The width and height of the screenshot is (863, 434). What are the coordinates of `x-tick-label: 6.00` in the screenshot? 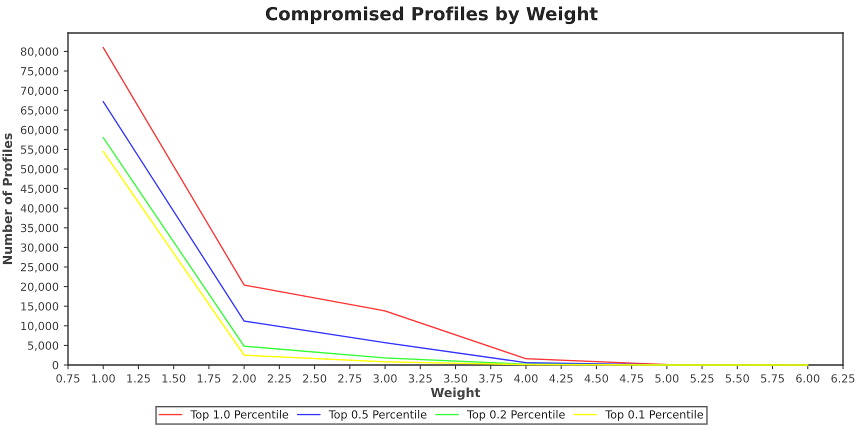 It's located at (808, 378).